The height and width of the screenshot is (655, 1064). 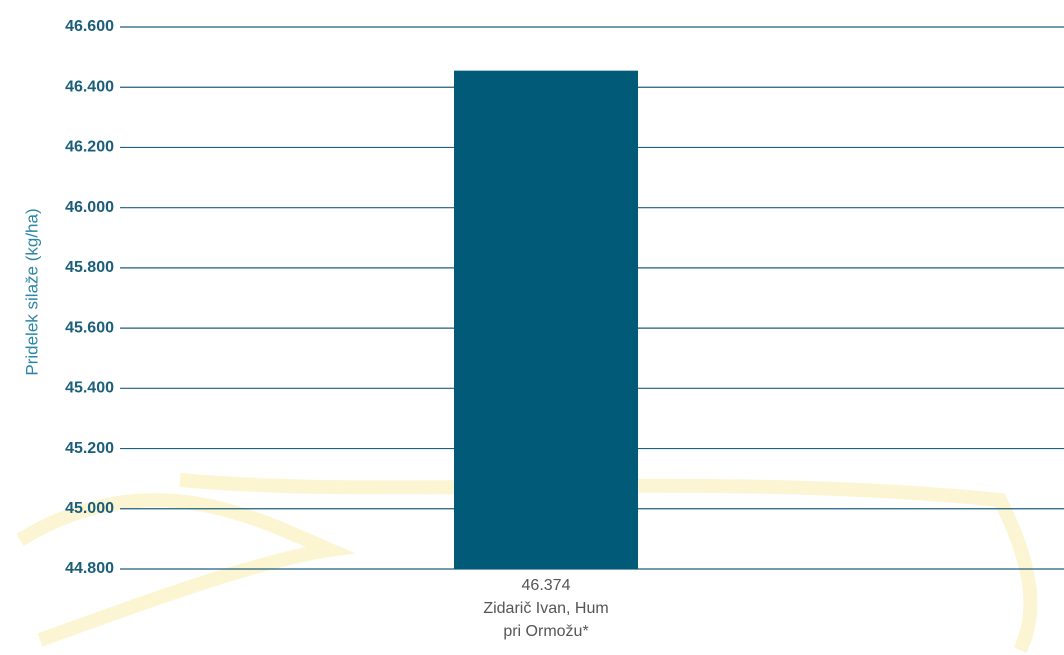 What do you see at coordinates (89, 508) in the screenshot?
I see `y-tick-label: 45.000` at bounding box center [89, 508].